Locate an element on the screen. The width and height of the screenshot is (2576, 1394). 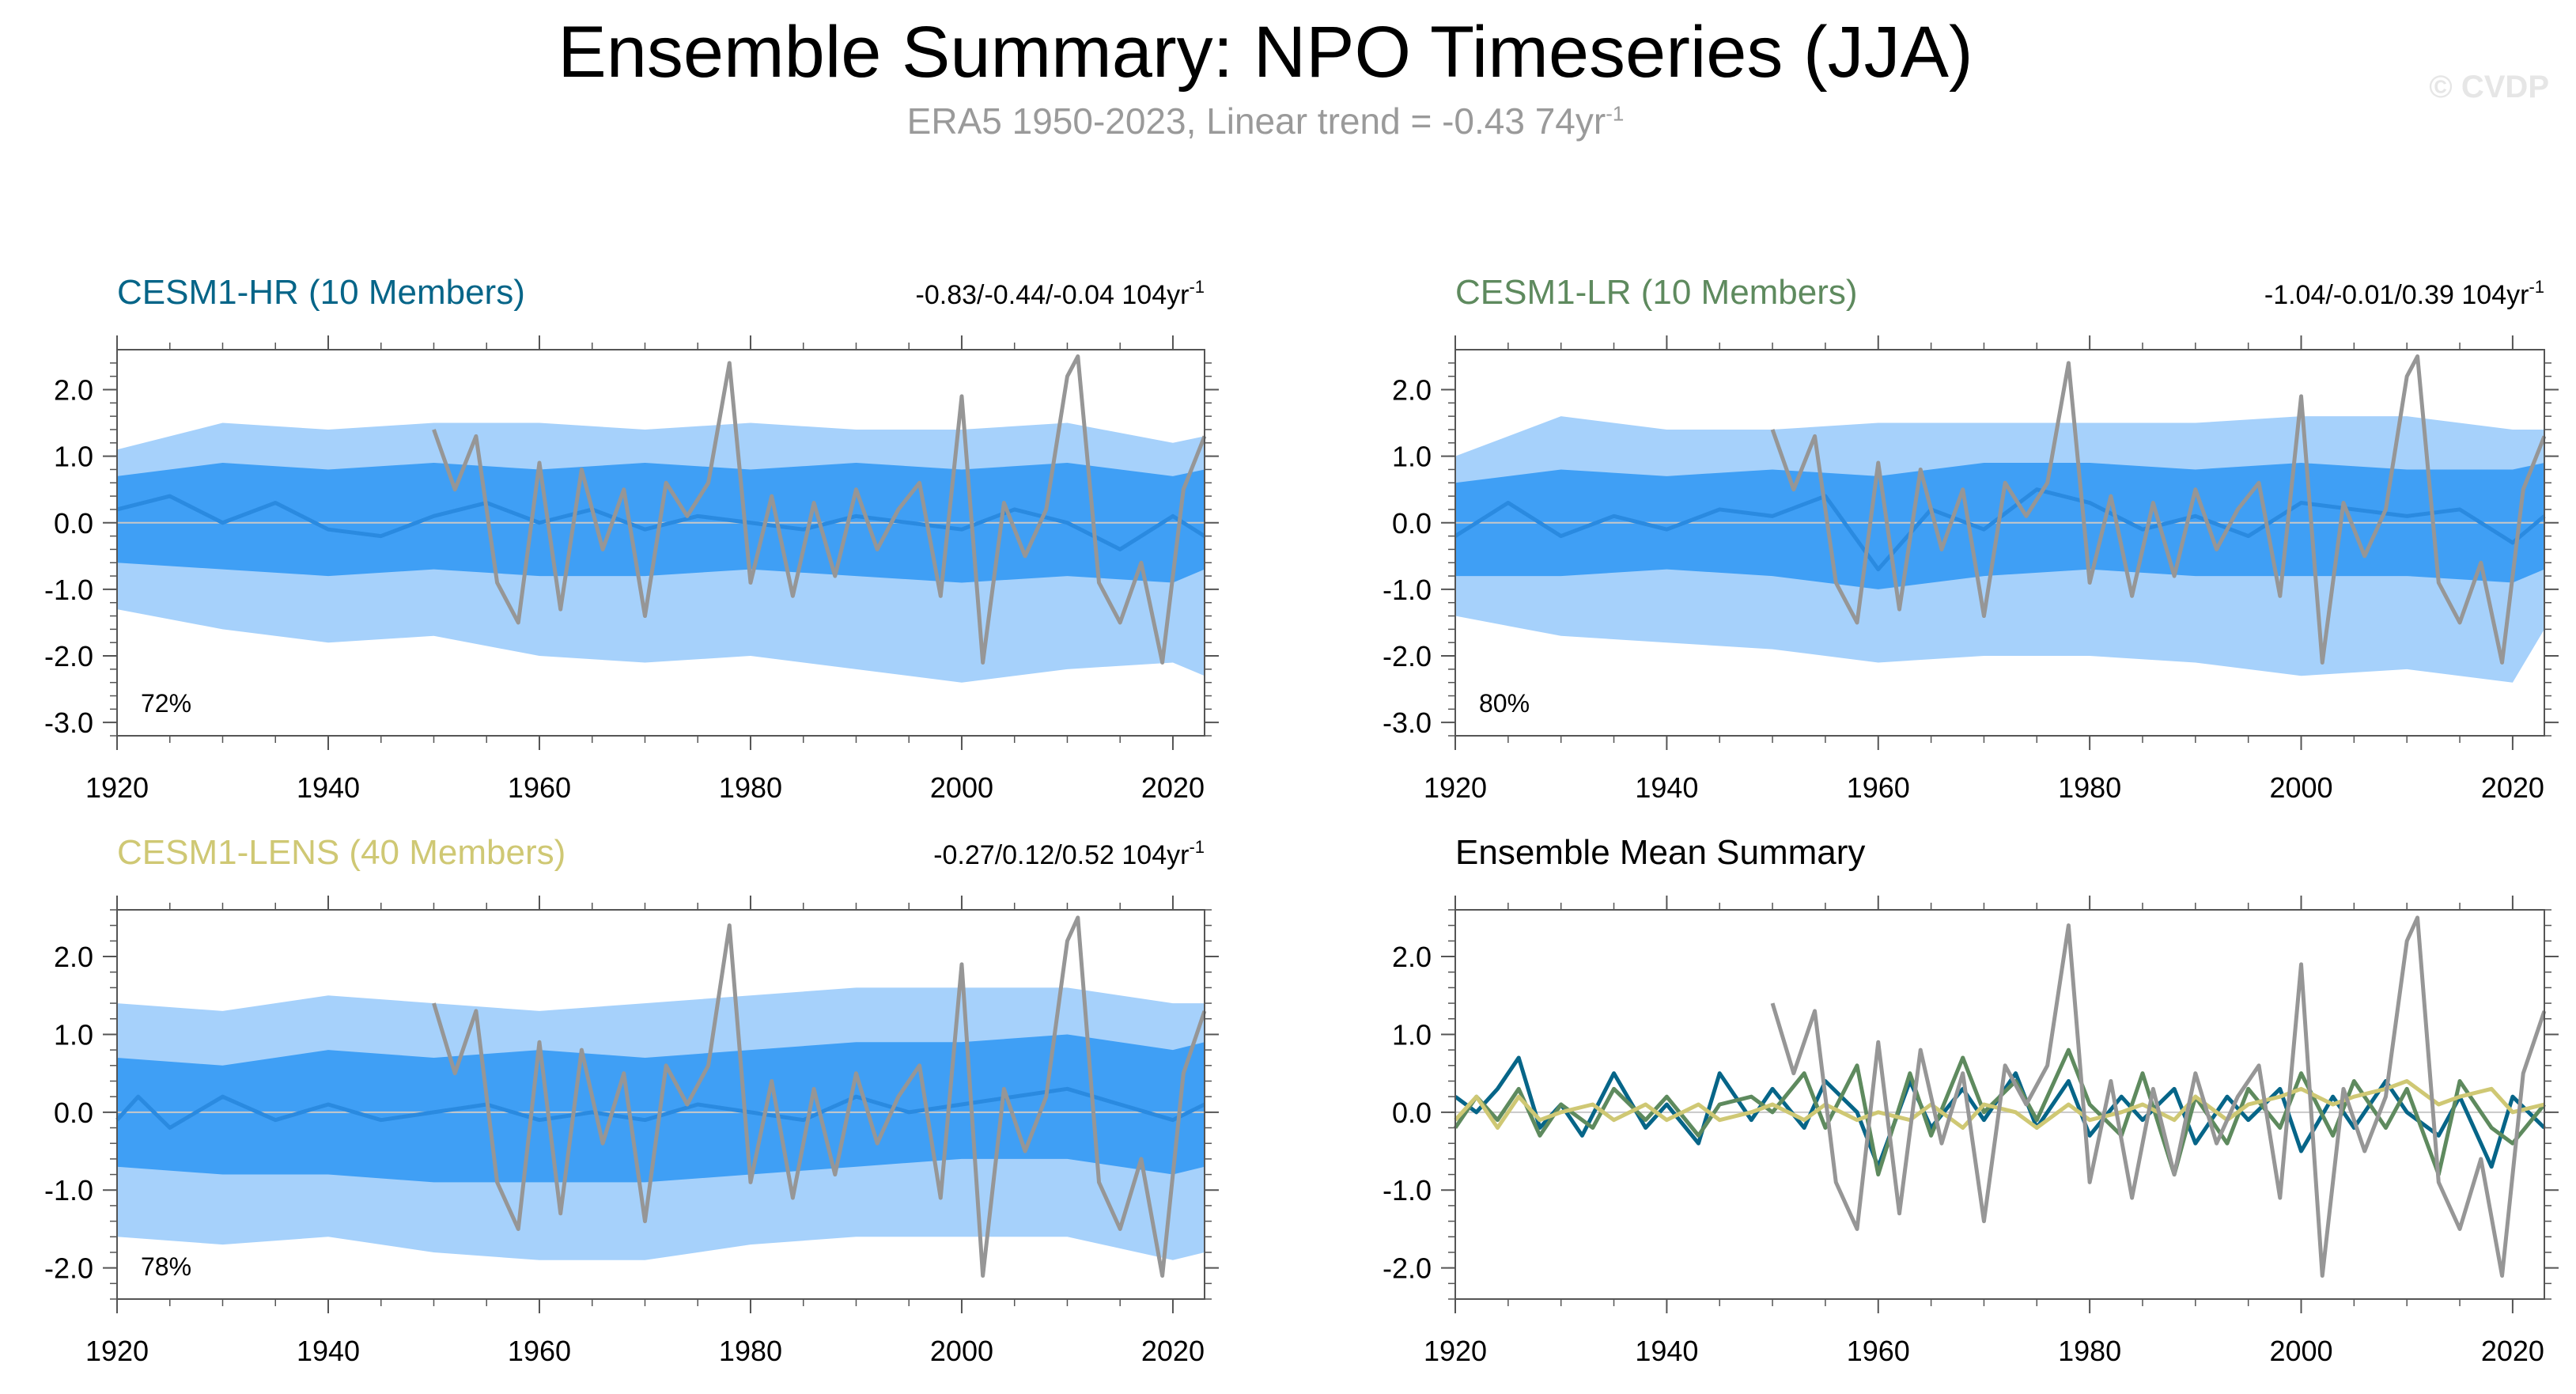
panel-trend-label: -0.83/-0.44/-0.04 104yr-1 is located at coordinates (1060, 293).